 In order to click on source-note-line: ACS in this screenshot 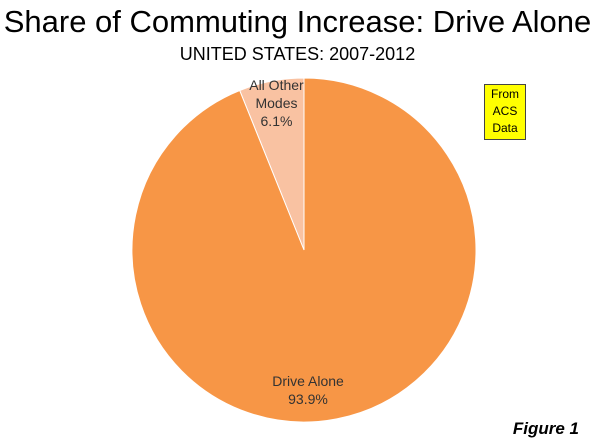, I will do `click(505, 111)`.